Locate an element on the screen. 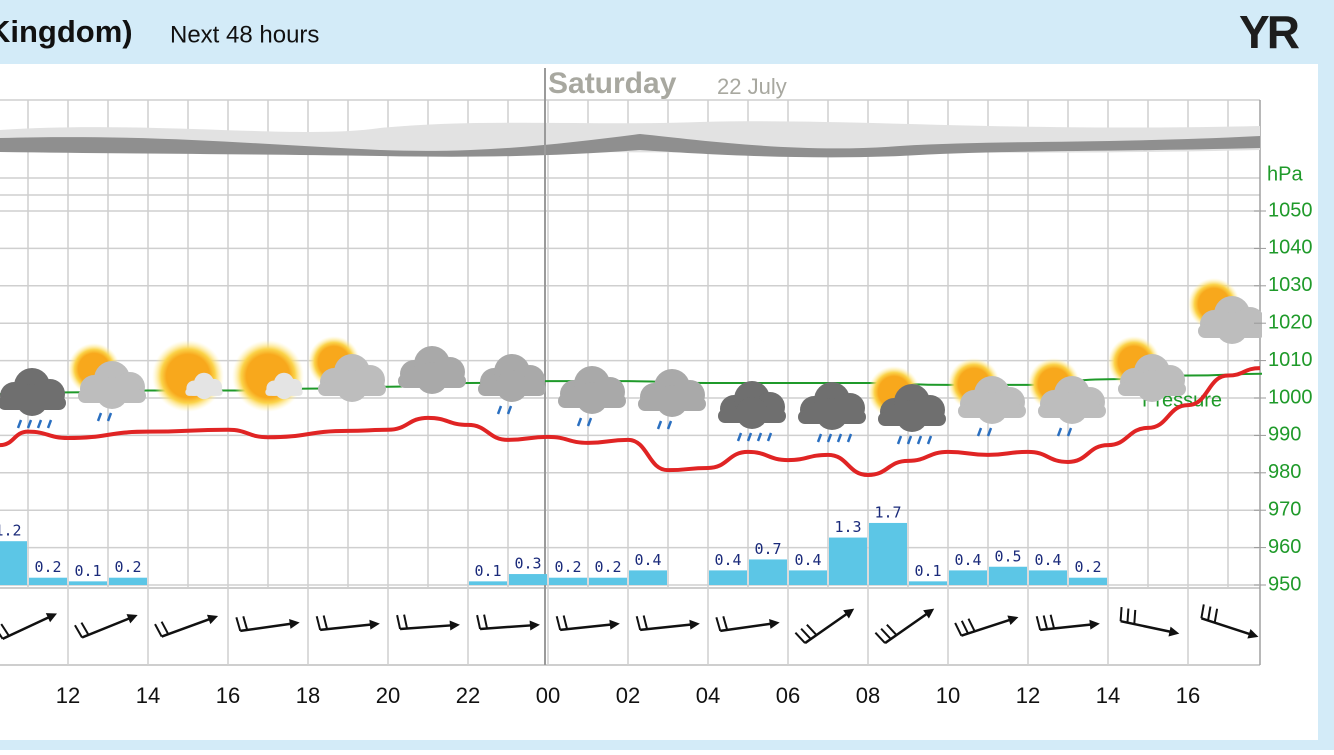 Image resolution: width=1334 pixels, height=755 pixels. y-tick-label: 1010 is located at coordinates (1290, 360).